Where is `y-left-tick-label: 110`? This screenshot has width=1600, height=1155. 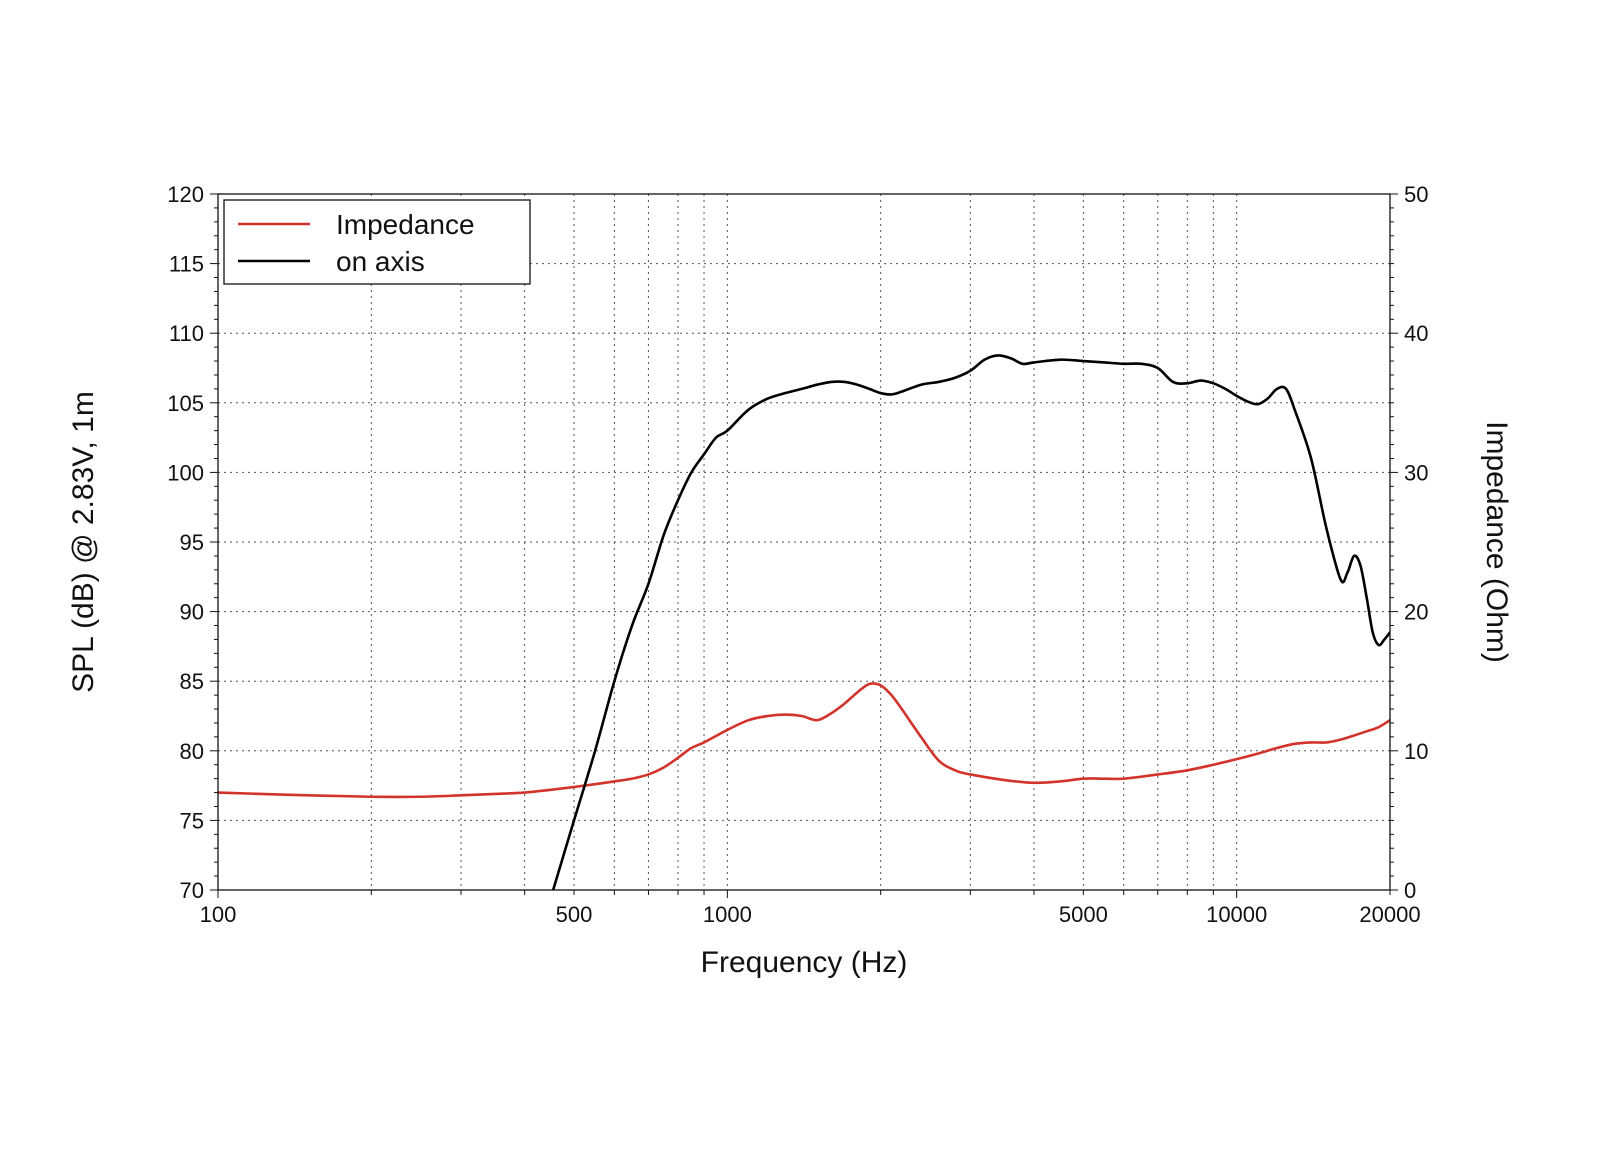
y-left-tick-label: 110 is located at coordinates (186, 333).